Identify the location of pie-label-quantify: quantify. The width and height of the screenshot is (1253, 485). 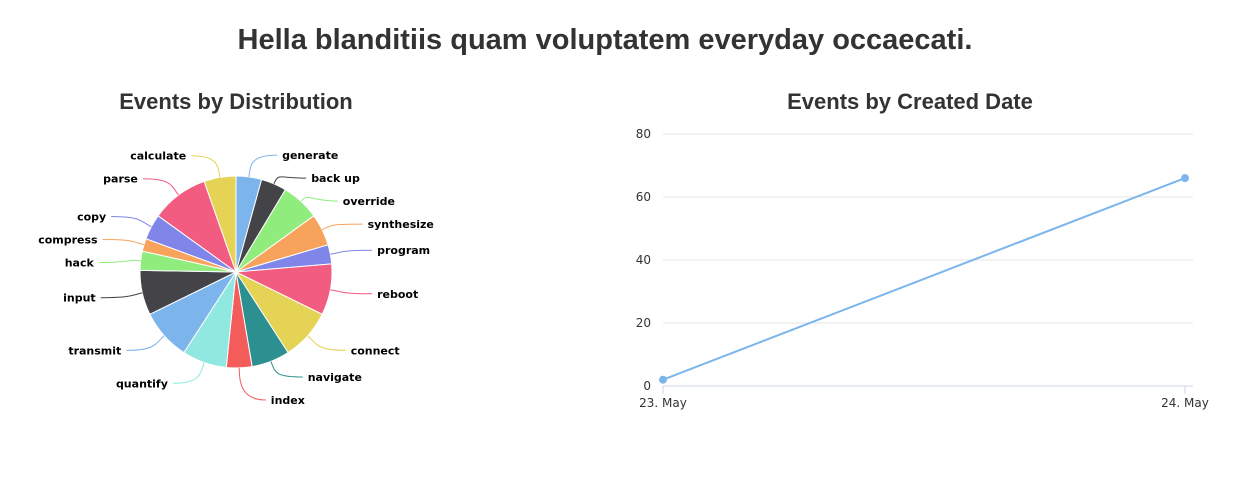
(142, 383).